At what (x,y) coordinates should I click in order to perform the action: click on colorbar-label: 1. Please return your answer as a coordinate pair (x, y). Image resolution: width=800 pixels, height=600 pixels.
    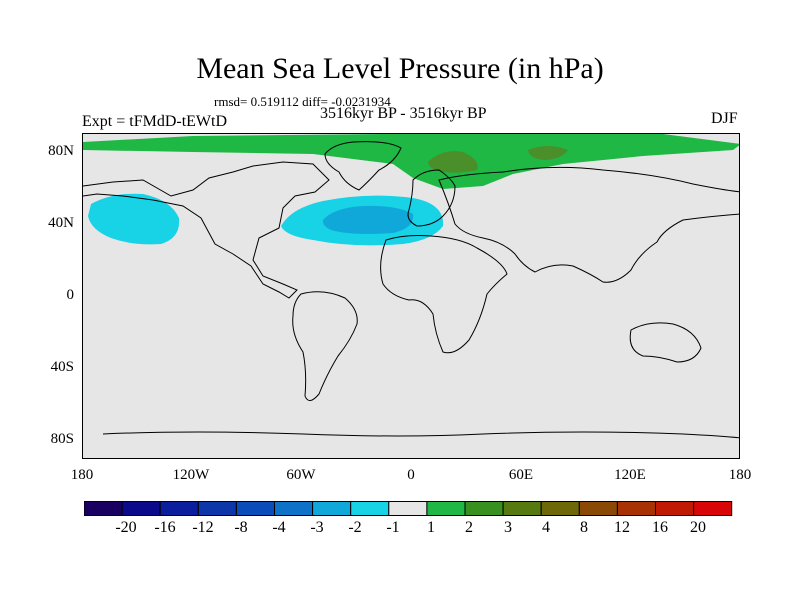
    Looking at the image, I should click on (431, 527).